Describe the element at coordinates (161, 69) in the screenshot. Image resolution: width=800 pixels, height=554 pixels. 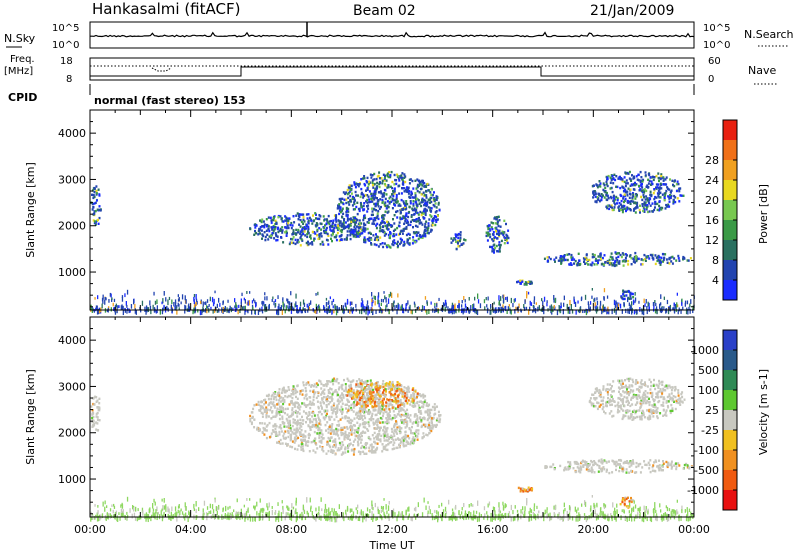
I see `nave-dip` at that location.